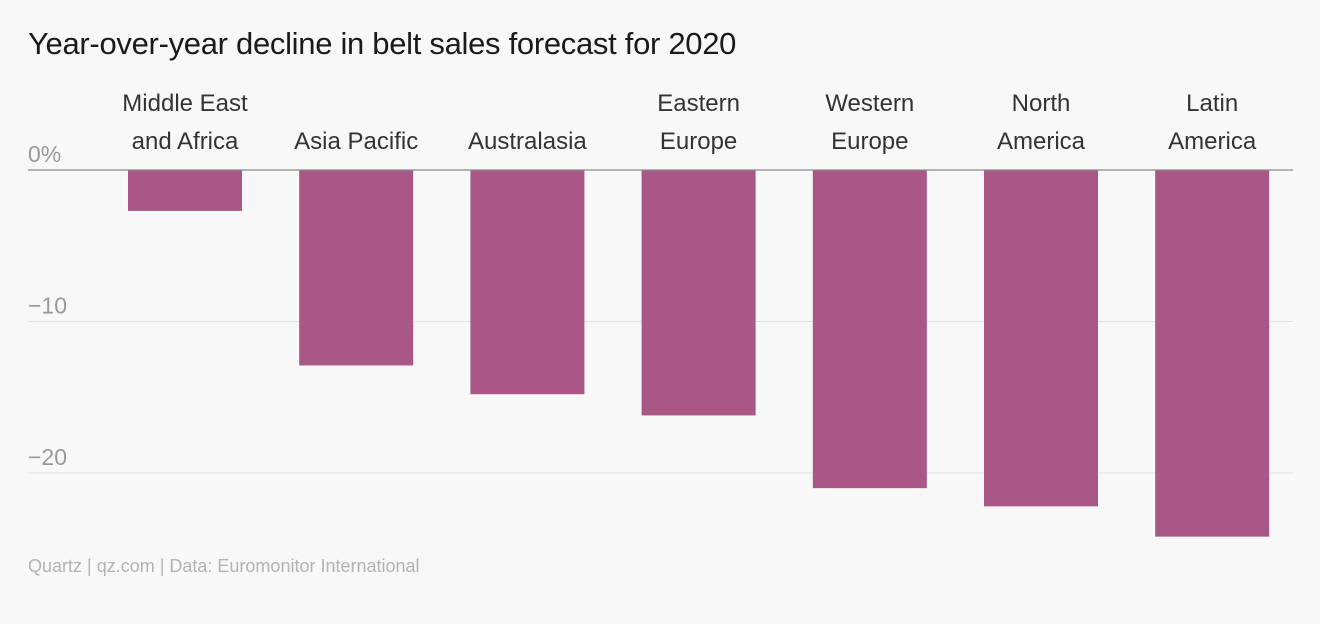 The height and width of the screenshot is (624, 1320). What do you see at coordinates (356, 141) in the screenshot?
I see `category-label: Asia Pacific` at bounding box center [356, 141].